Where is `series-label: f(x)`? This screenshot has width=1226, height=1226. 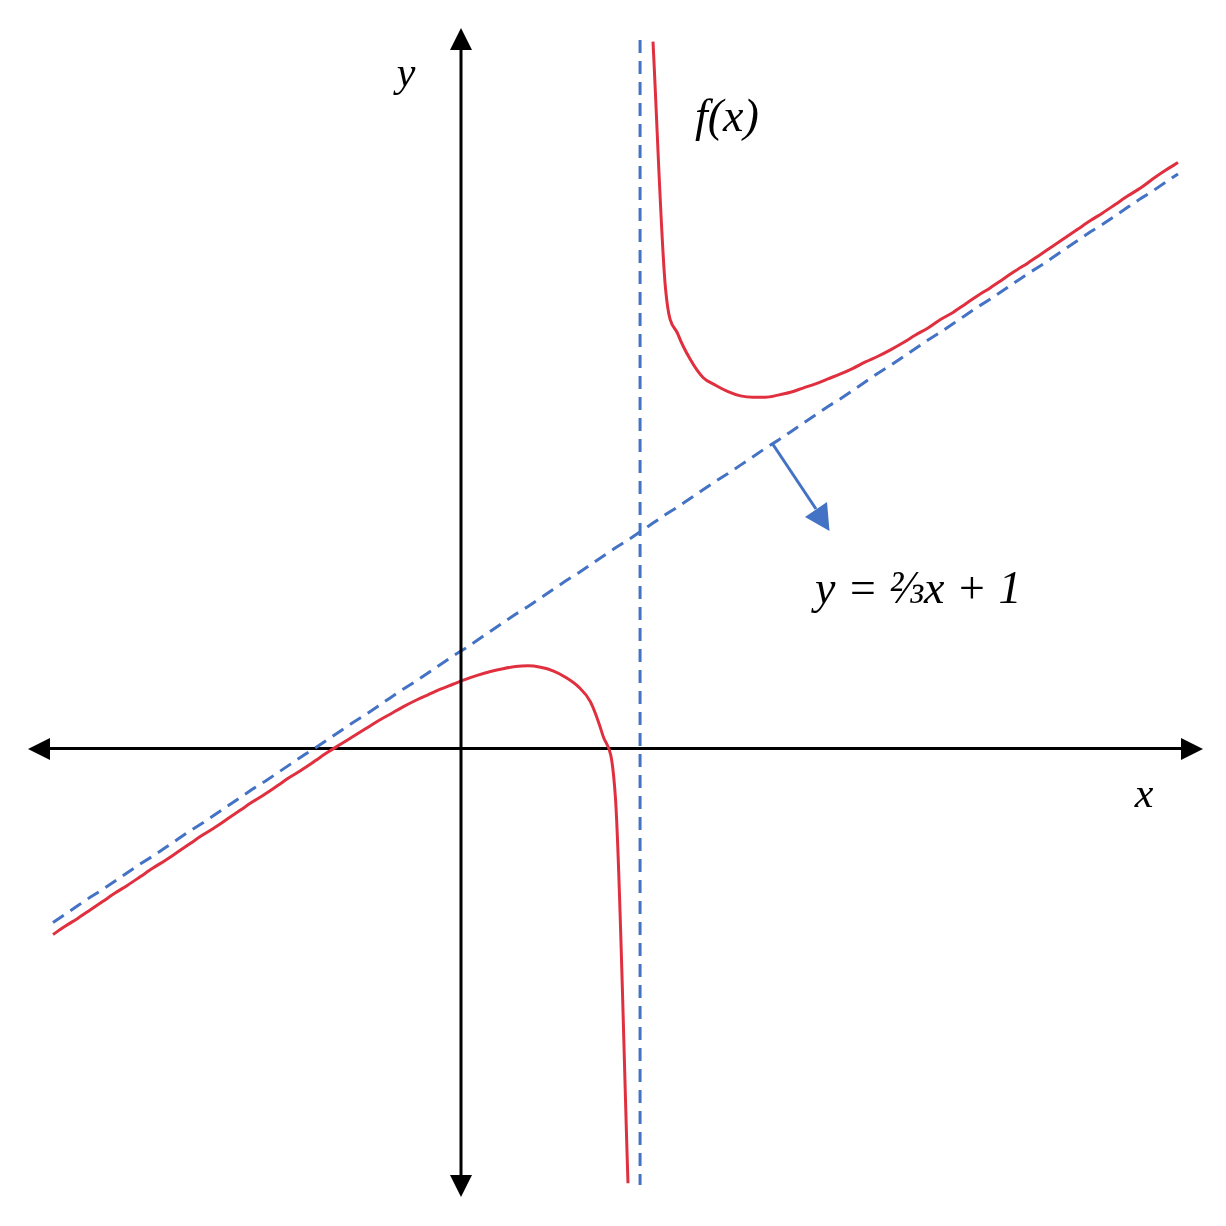
series-label: f(x) is located at coordinates (727, 115).